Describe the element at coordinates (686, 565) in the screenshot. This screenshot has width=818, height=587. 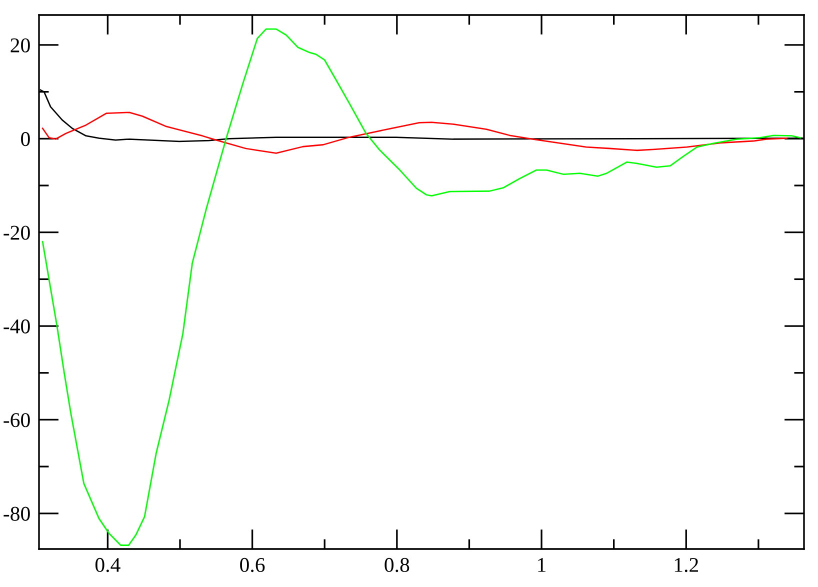
I see `x-tick-label: 1.2` at that location.